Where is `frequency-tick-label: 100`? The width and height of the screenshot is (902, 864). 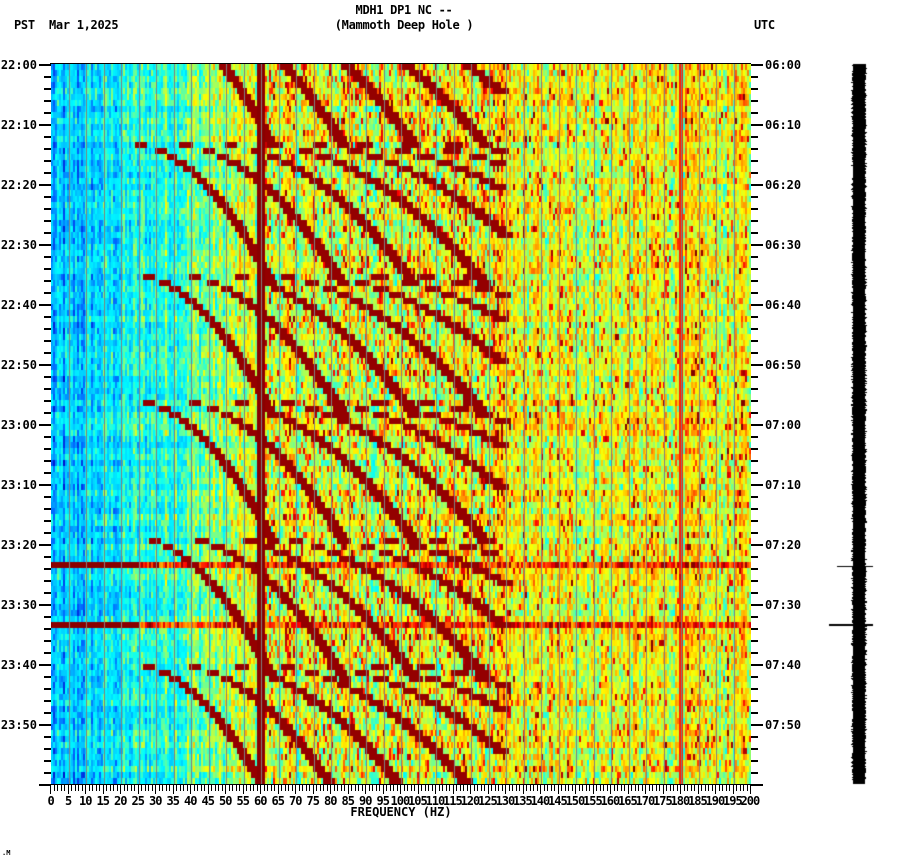 frequency-tick-label: 100 is located at coordinates (400, 801).